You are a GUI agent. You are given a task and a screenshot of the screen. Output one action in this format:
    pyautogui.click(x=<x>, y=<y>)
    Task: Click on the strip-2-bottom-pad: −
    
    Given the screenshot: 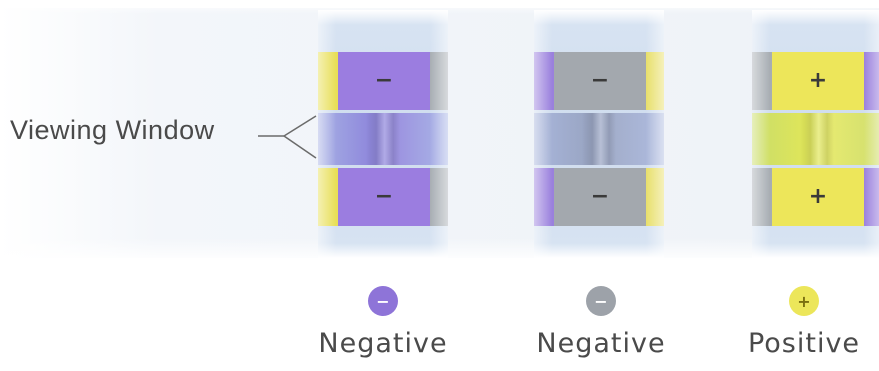 What is the action you would take?
    pyautogui.click(x=599, y=197)
    